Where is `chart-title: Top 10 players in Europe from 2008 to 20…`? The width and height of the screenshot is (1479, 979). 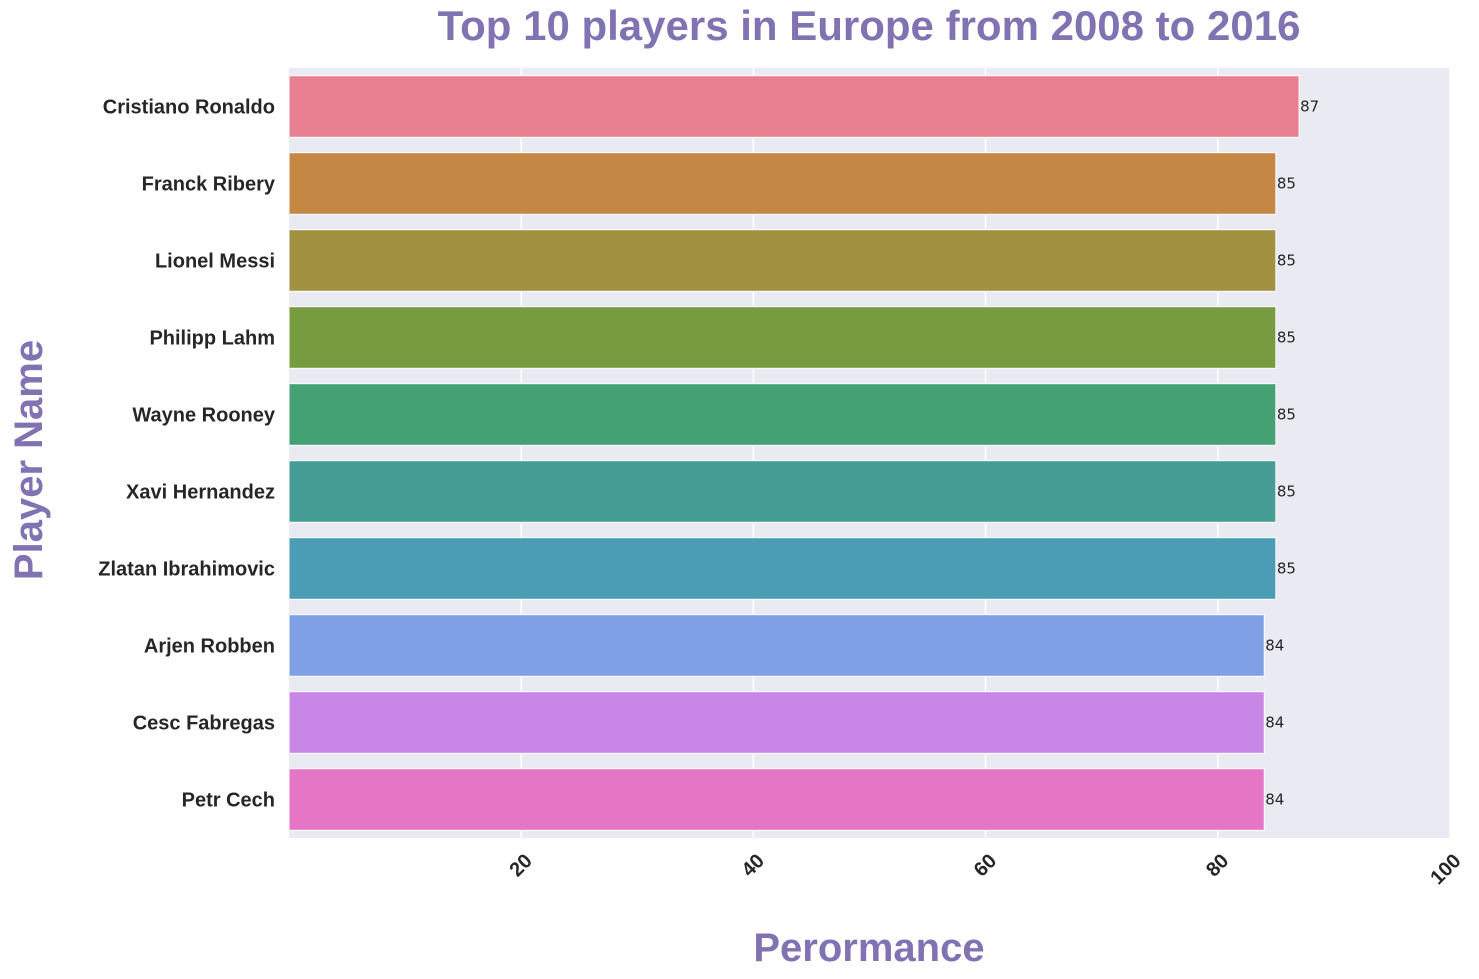
chart-title: Top 10 players in Europe from 2008 to 20… is located at coordinates (869, 25).